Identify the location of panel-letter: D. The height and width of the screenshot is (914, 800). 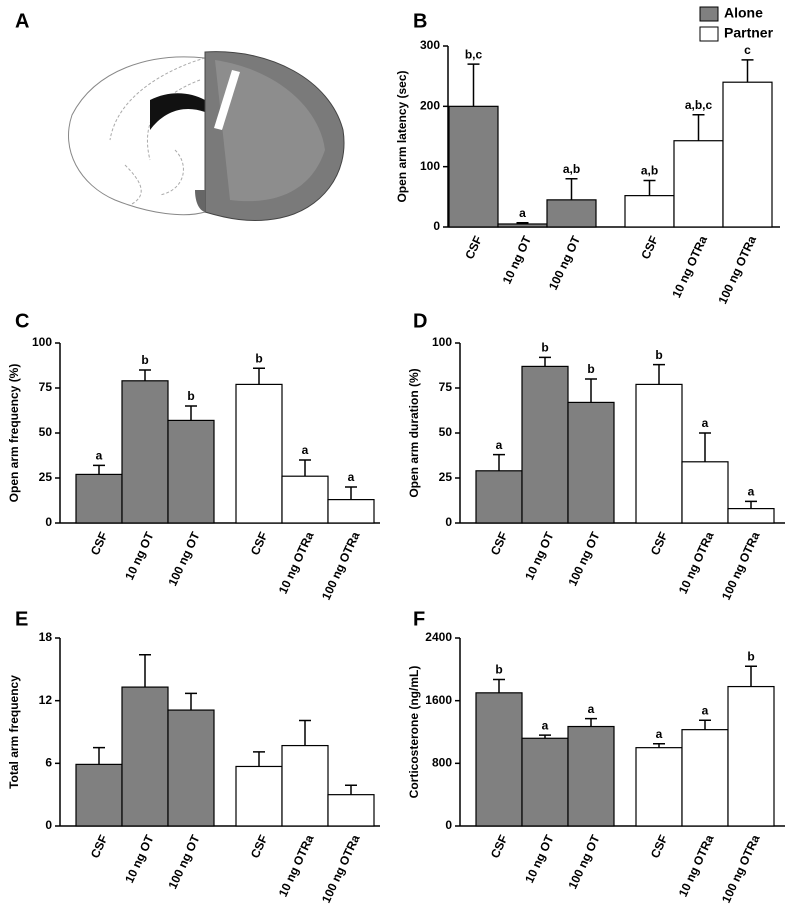
(420, 321).